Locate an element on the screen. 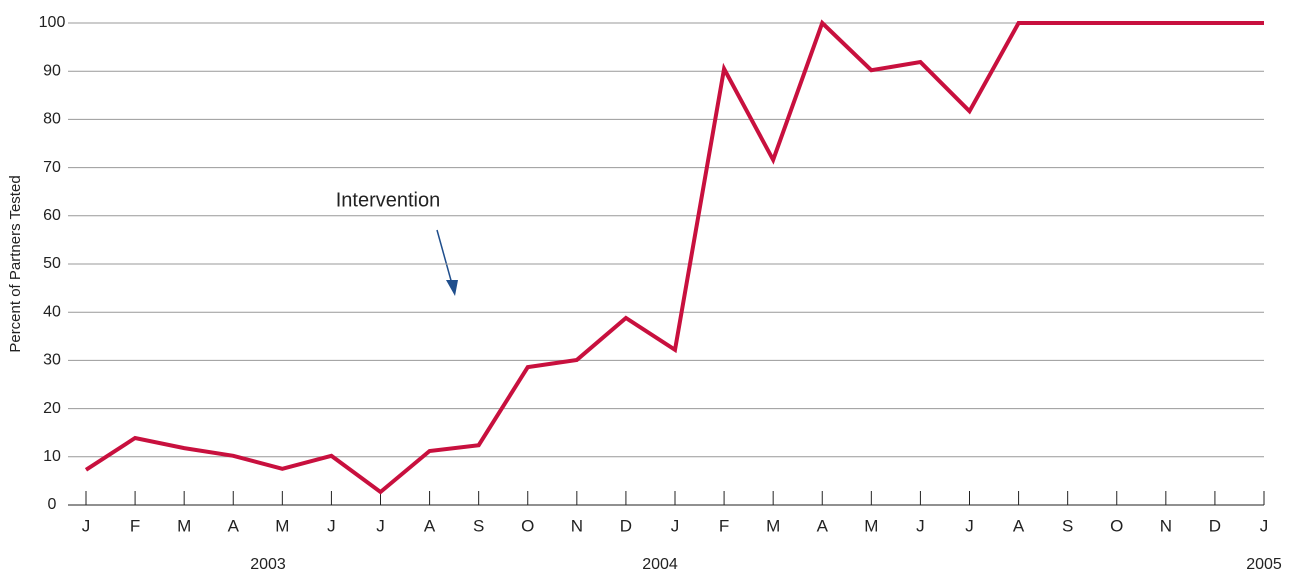  year-label: 2003 is located at coordinates (268, 564).